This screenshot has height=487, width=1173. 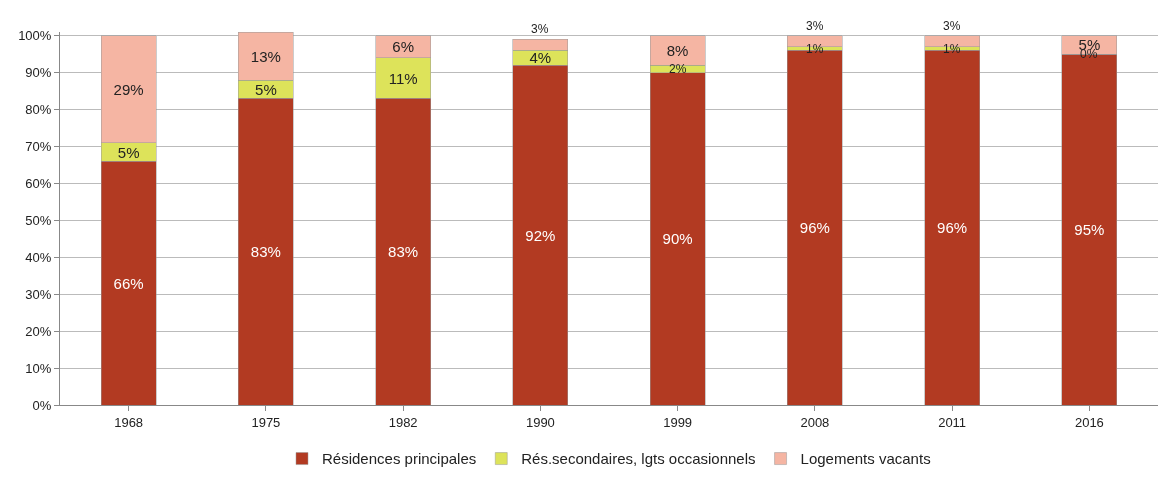 What do you see at coordinates (678, 422) in the screenshot?
I see `x-tick-label: 1999` at bounding box center [678, 422].